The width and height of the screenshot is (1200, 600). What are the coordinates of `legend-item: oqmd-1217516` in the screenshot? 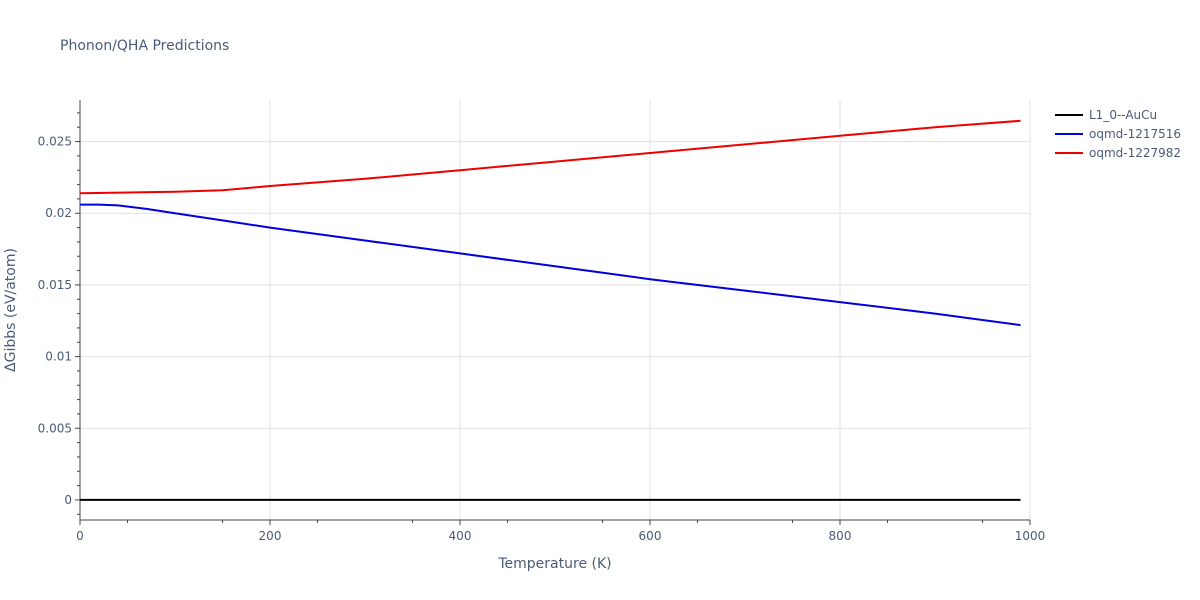 It's located at (1118, 134).